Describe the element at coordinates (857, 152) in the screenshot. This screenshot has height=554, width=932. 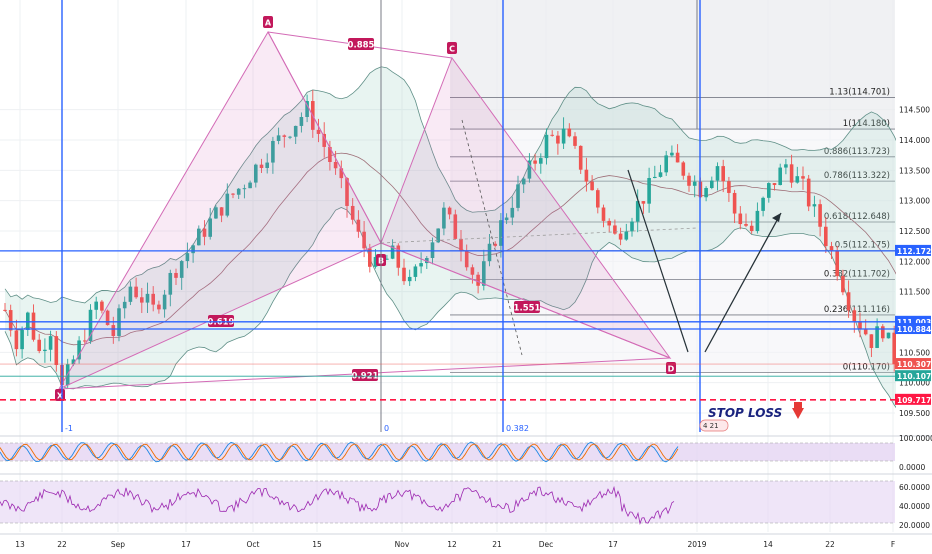
I see `fib-level-label: 0.886(113.723)` at that location.